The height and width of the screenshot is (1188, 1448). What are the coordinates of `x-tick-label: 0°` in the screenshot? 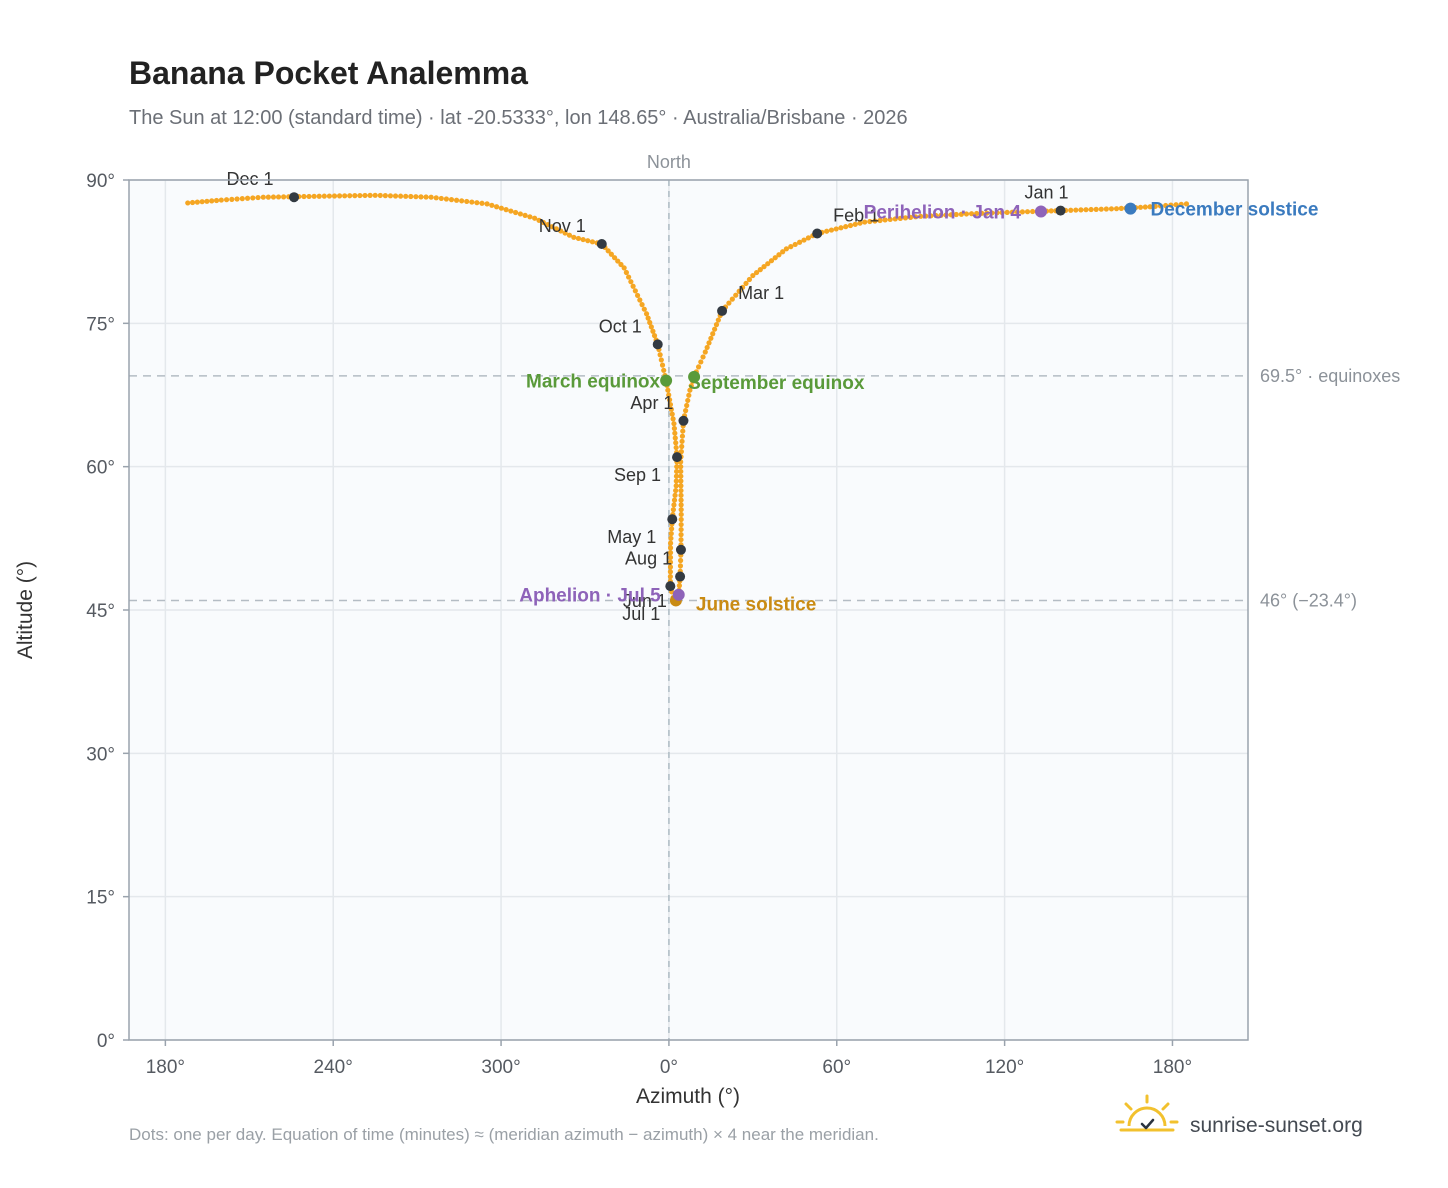 It's located at (669, 1067).